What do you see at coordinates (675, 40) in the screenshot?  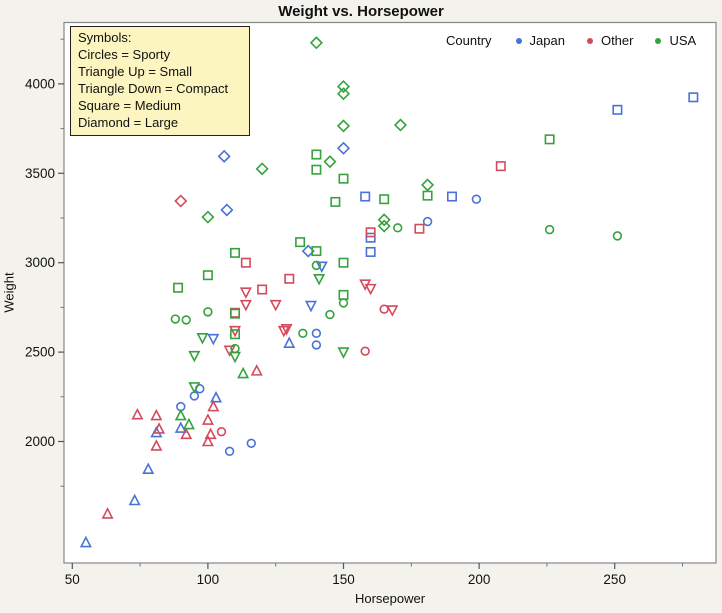 I see `legend-entry-usa: USA` at bounding box center [675, 40].